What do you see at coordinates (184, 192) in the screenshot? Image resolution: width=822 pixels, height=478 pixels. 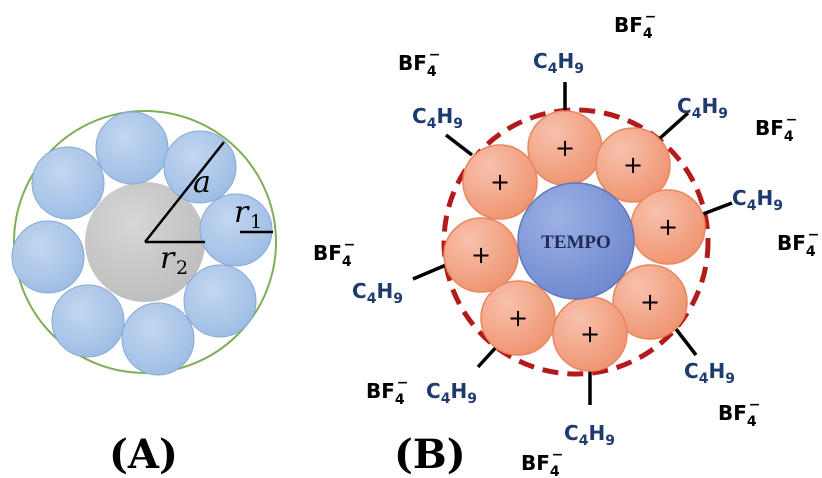 I see `radius-a-line` at bounding box center [184, 192].